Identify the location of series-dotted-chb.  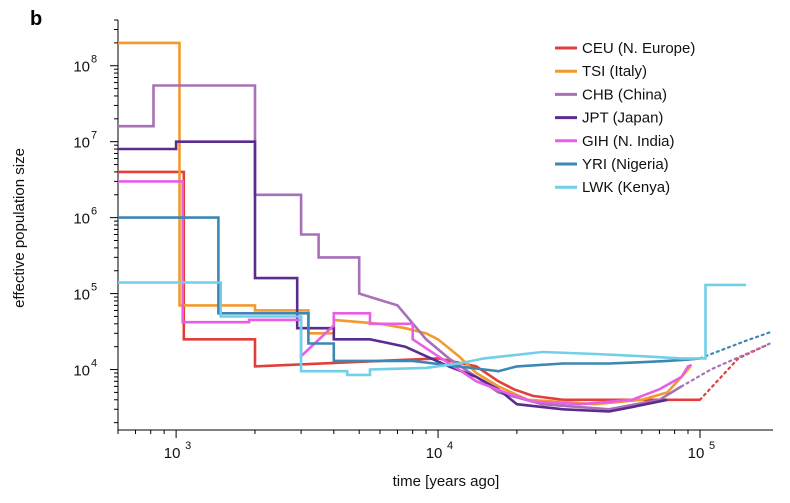
(726, 365).